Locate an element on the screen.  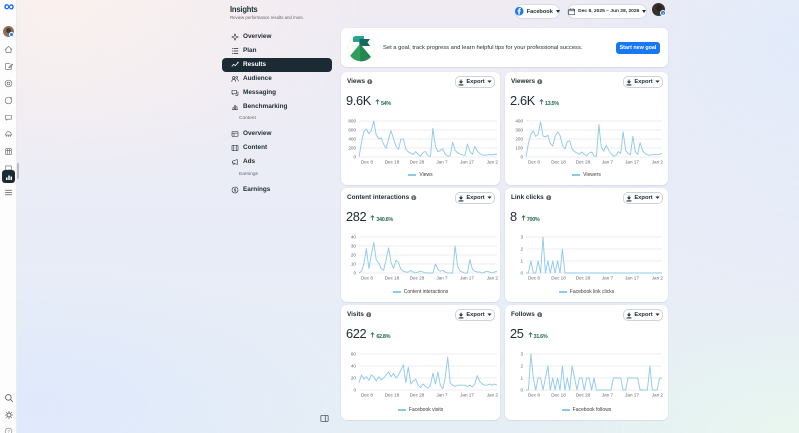
svg-text: 300 is located at coordinates (519, 130).